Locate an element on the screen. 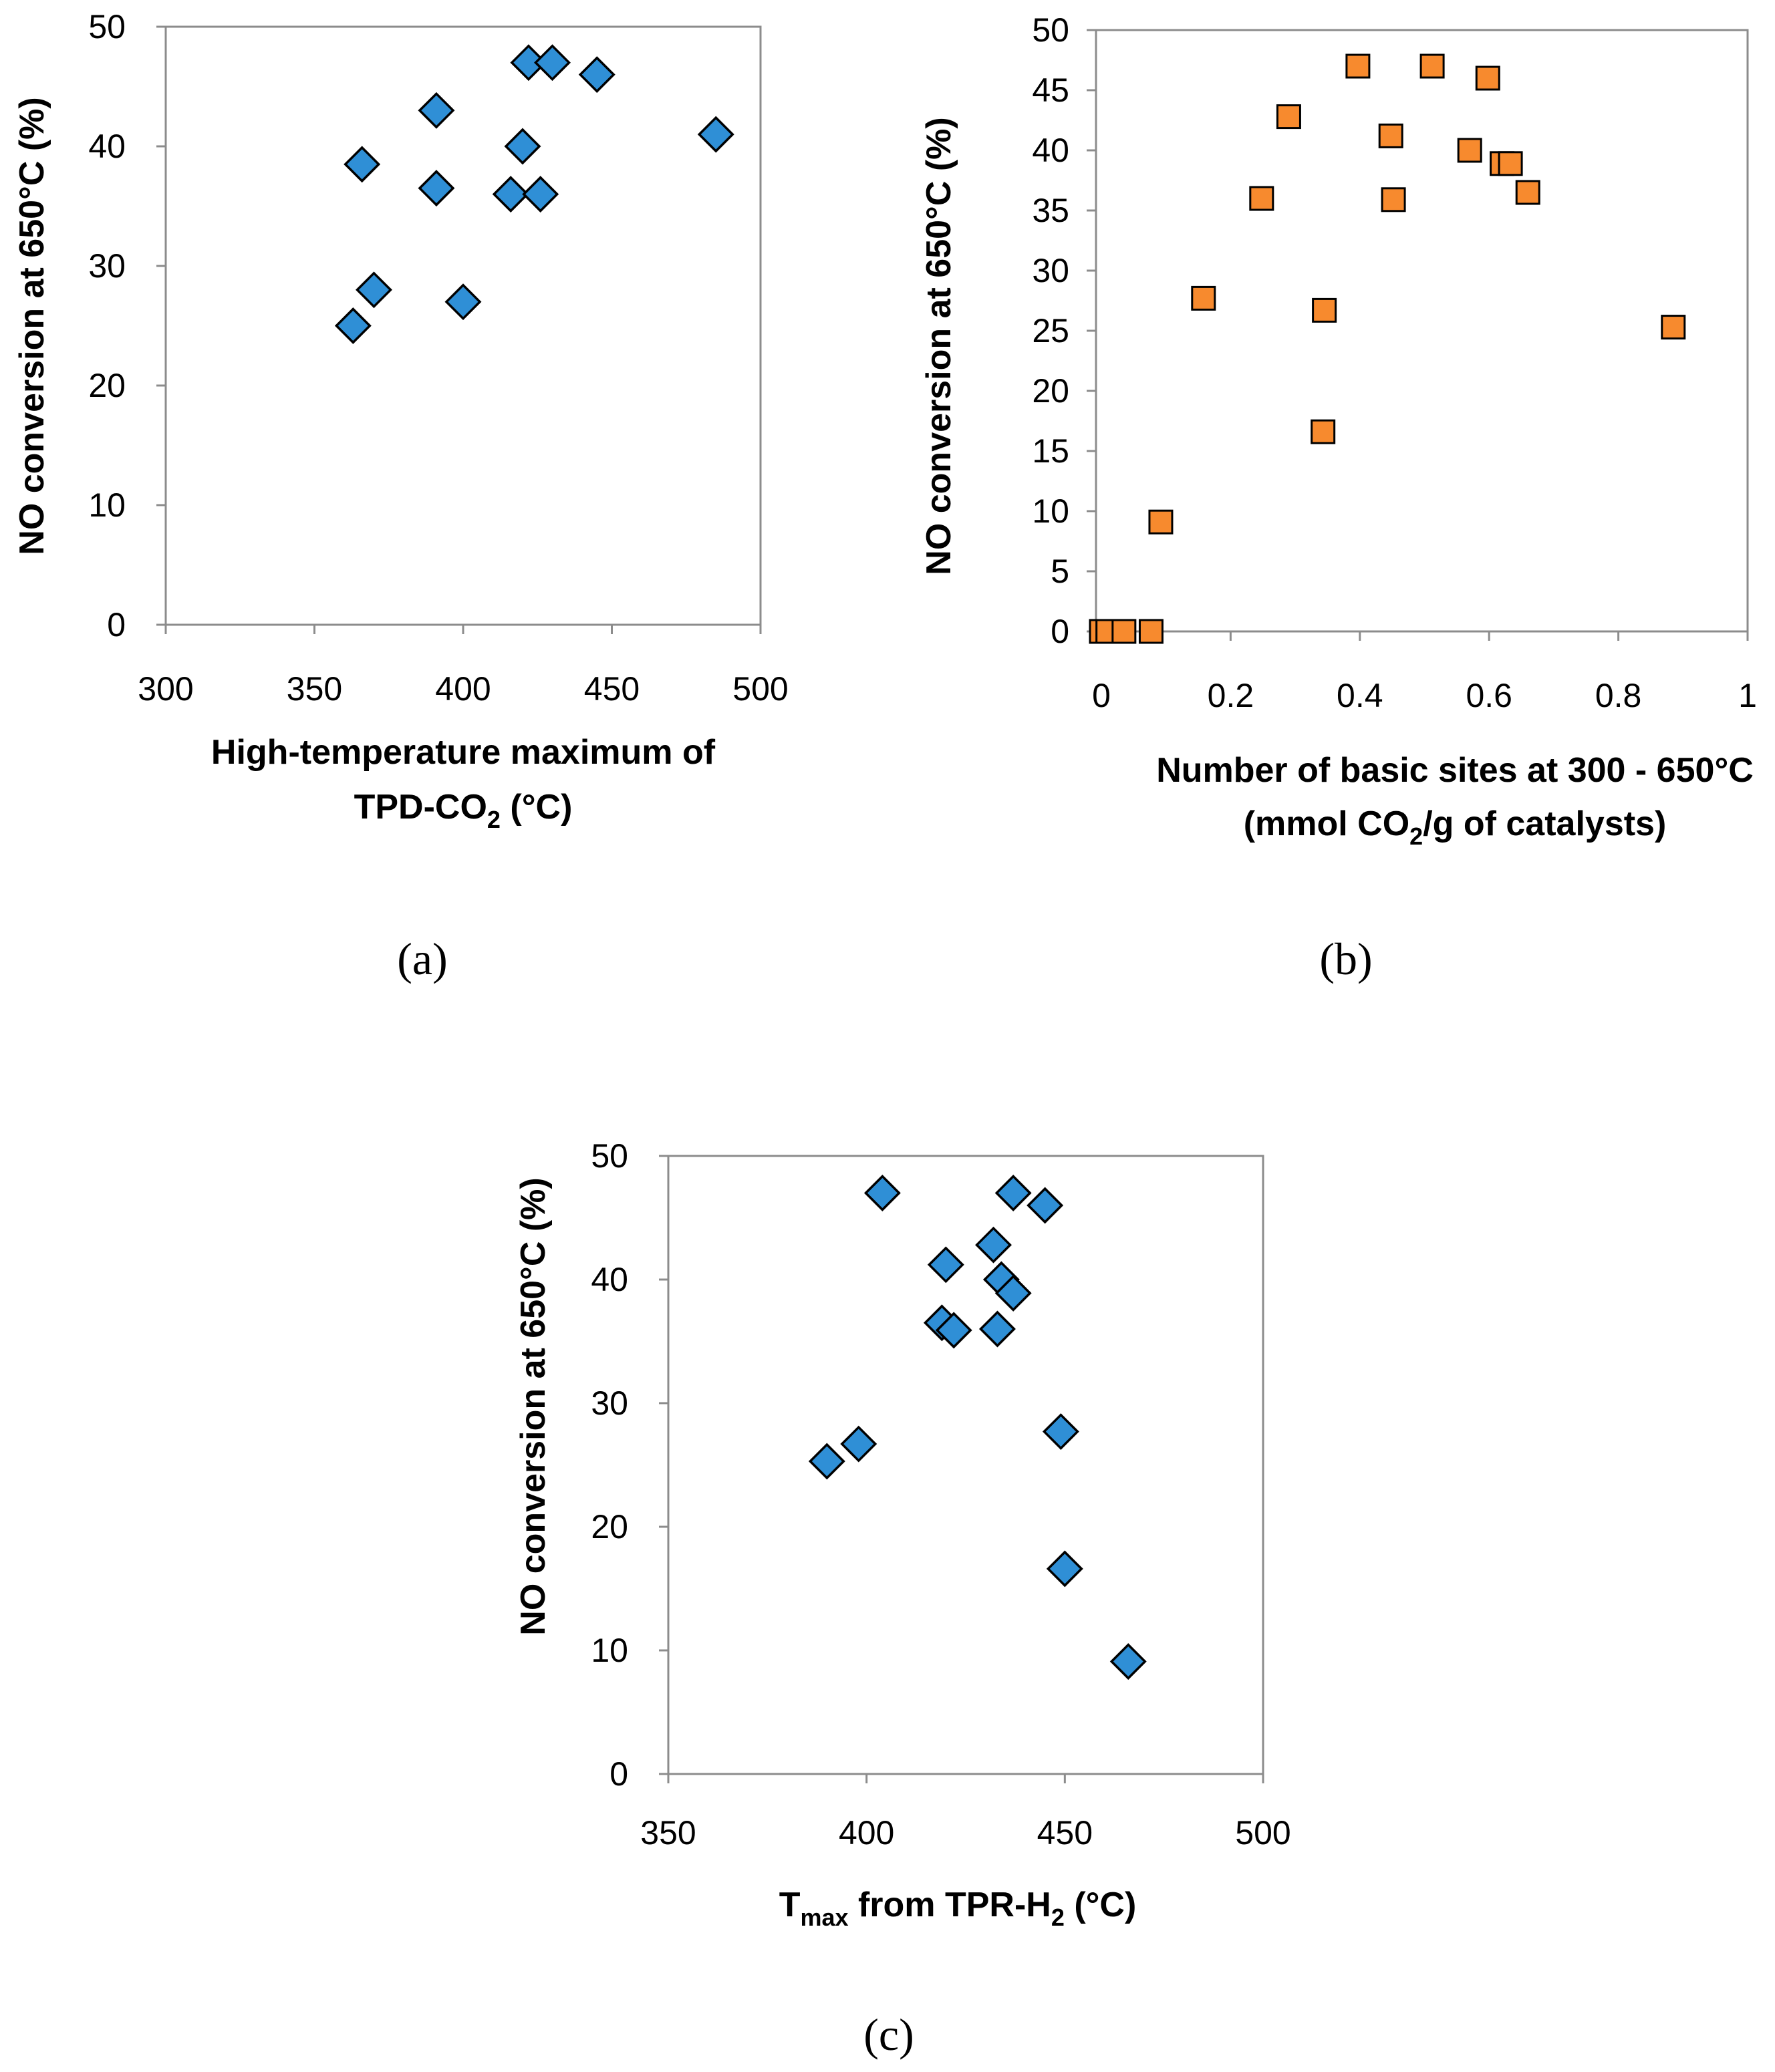 Image resolution: width=1775 pixels, height=2072 pixels. panel-c-y-tick-label: 0 is located at coordinates (619, 1774).